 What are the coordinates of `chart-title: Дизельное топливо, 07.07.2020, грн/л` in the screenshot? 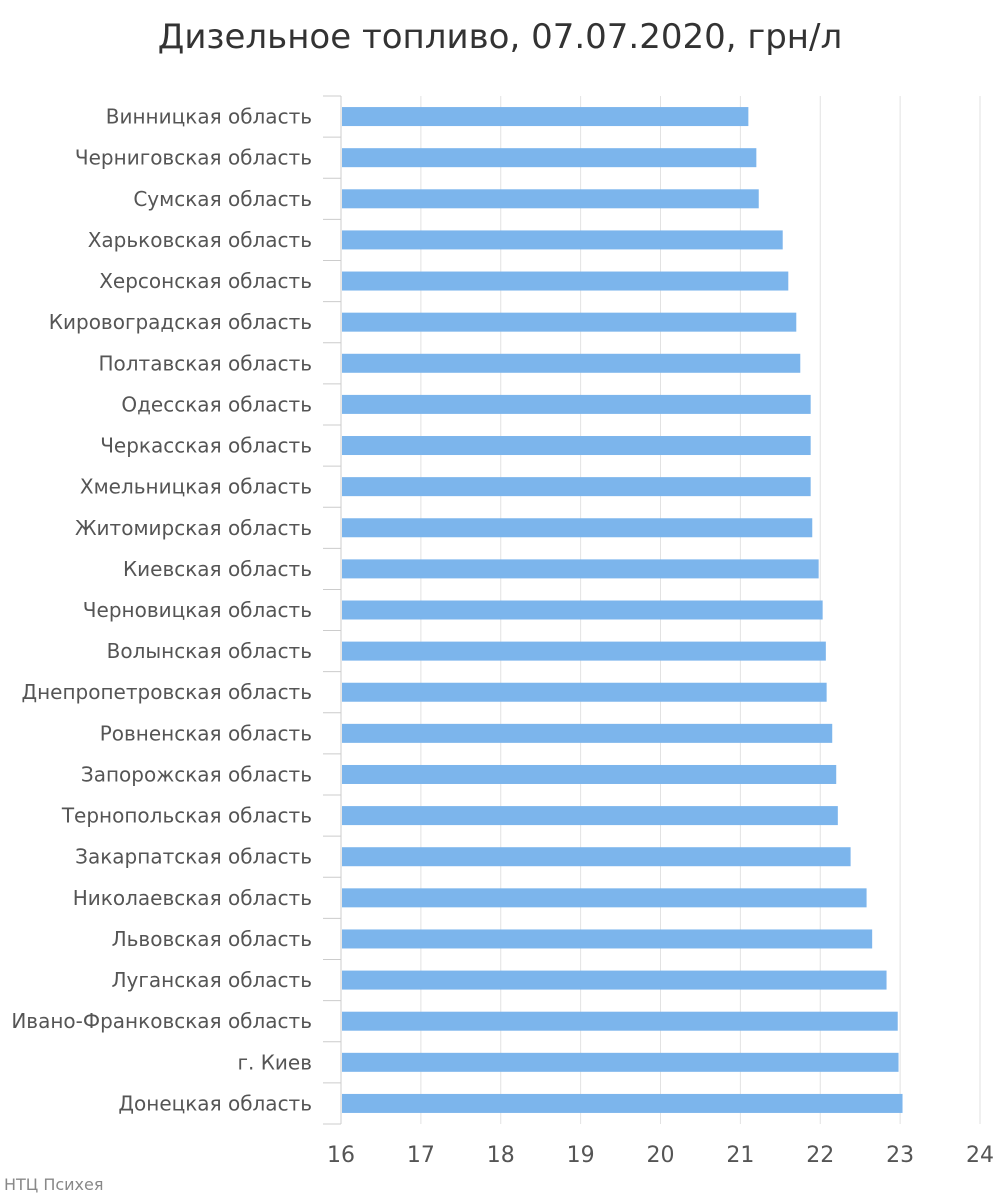 It's located at (500, 37).